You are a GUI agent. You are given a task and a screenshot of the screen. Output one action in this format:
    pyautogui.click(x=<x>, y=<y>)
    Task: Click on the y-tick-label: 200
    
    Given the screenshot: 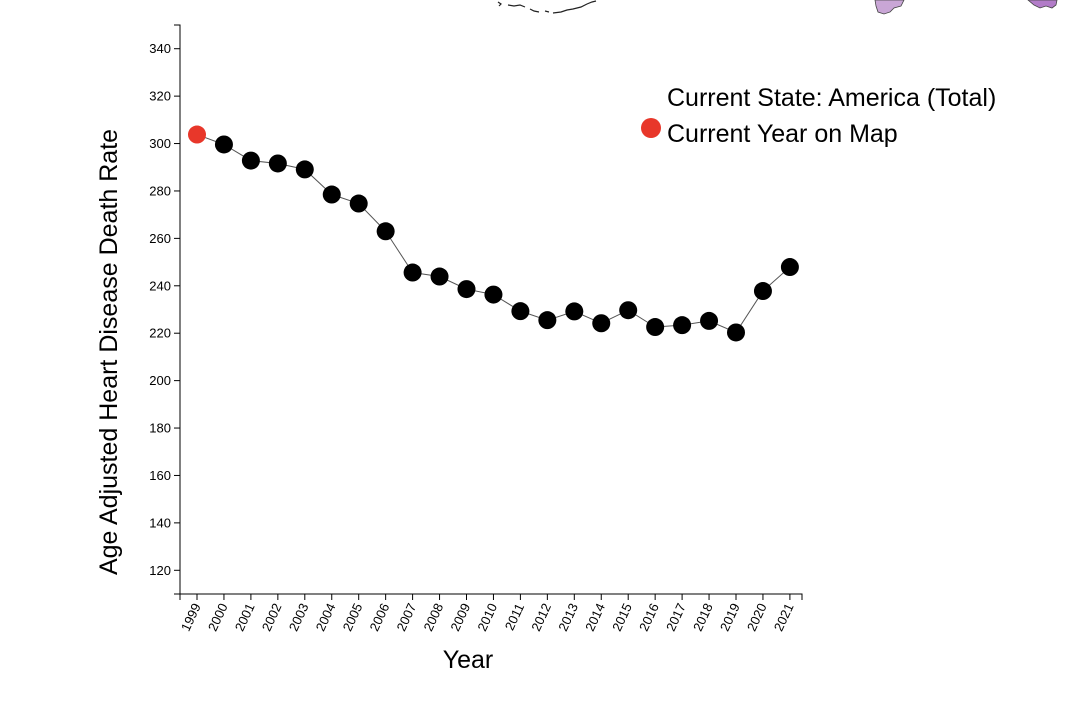 What is the action you would take?
    pyautogui.click(x=160, y=380)
    